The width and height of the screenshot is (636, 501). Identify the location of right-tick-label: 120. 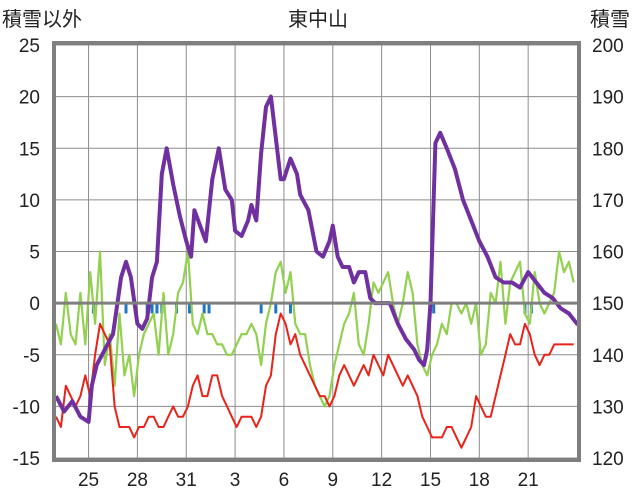
(608, 459).